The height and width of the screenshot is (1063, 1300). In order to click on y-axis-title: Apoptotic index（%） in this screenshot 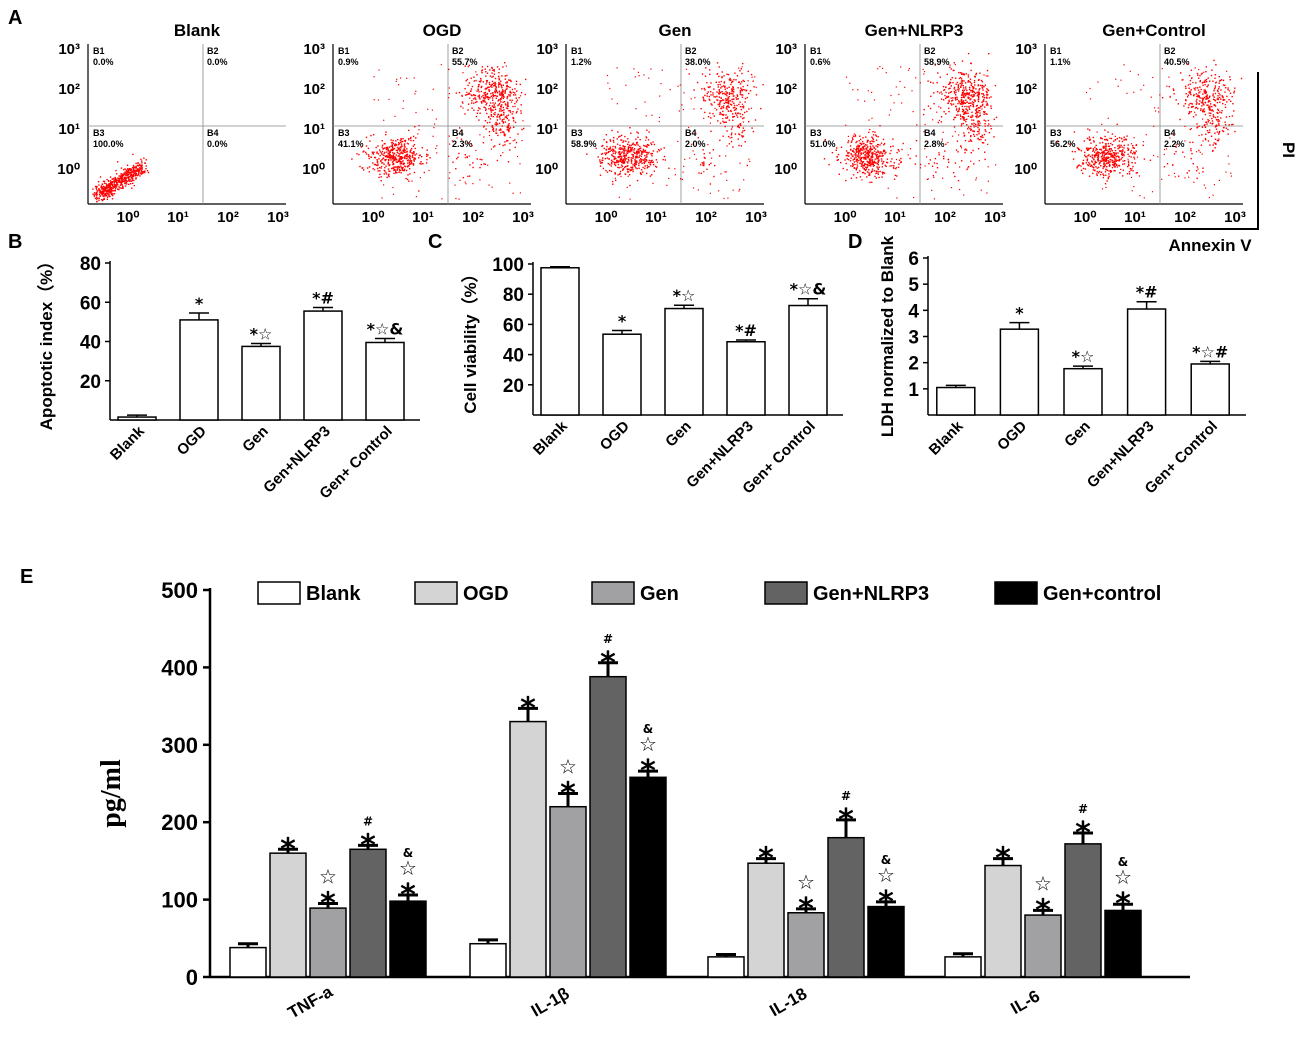, I will do `click(46, 342)`.